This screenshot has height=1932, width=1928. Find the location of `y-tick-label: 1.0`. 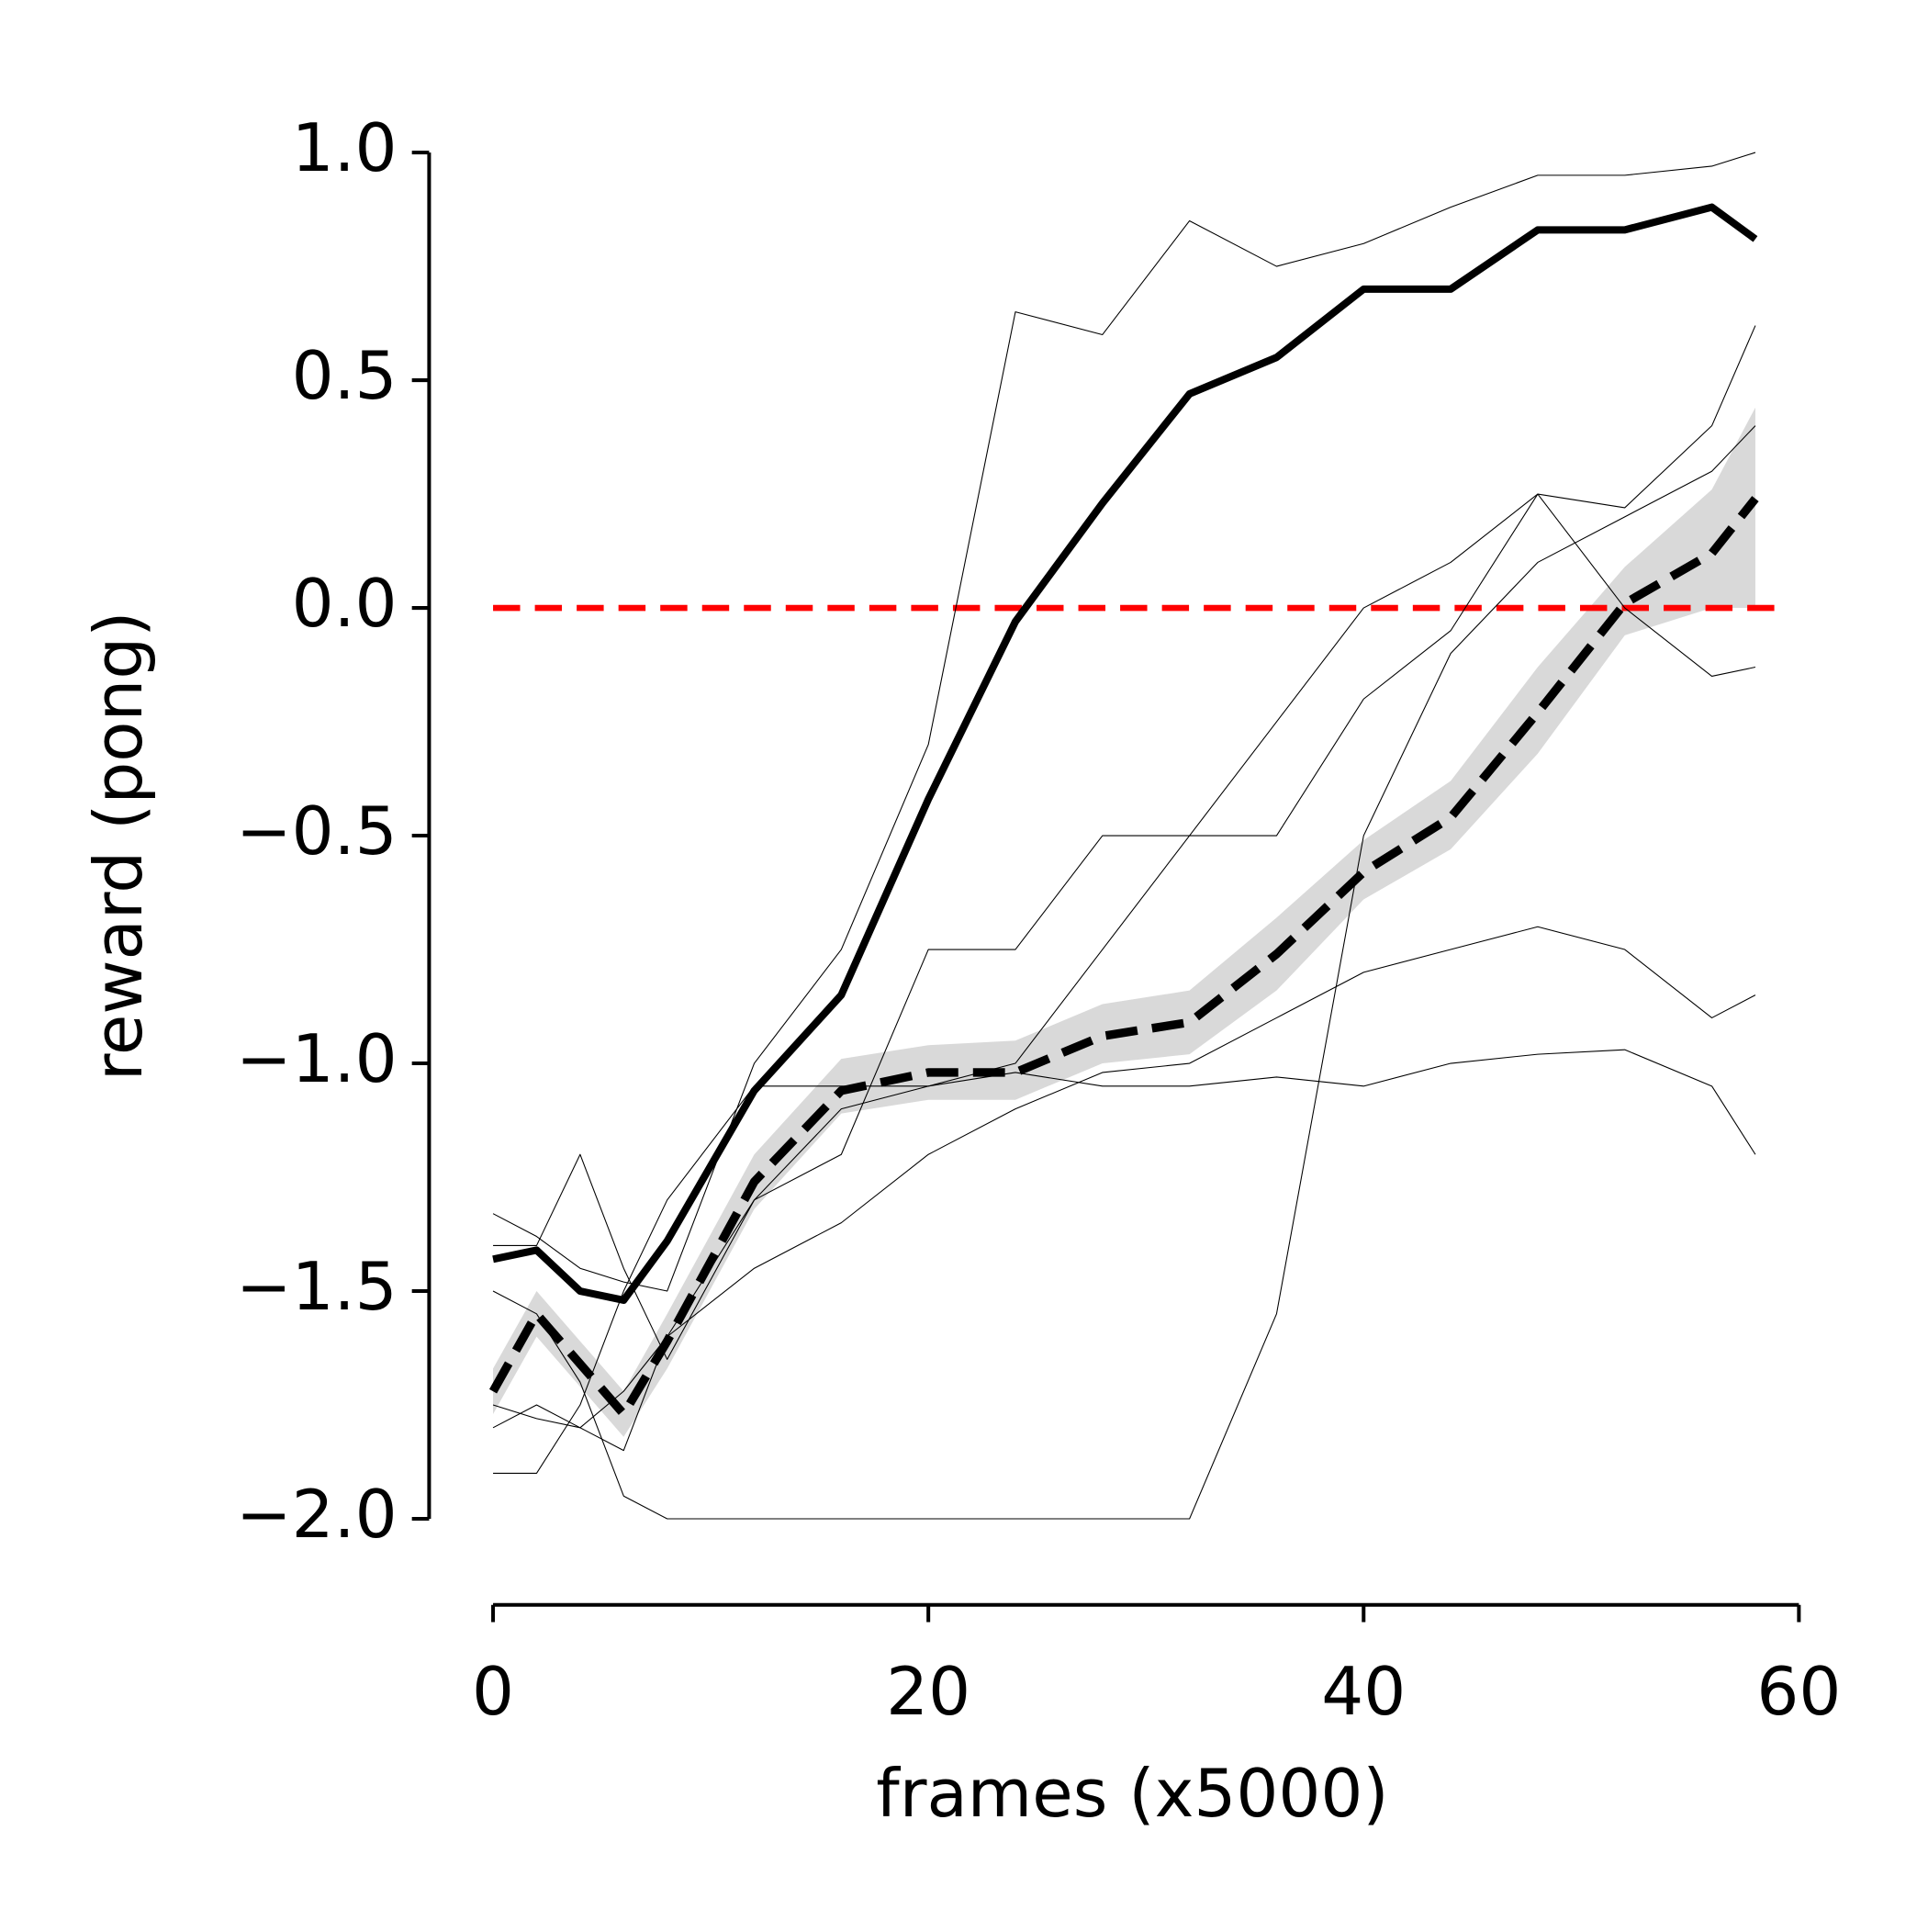

y-tick-label: 1.0 is located at coordinates (345, 148).